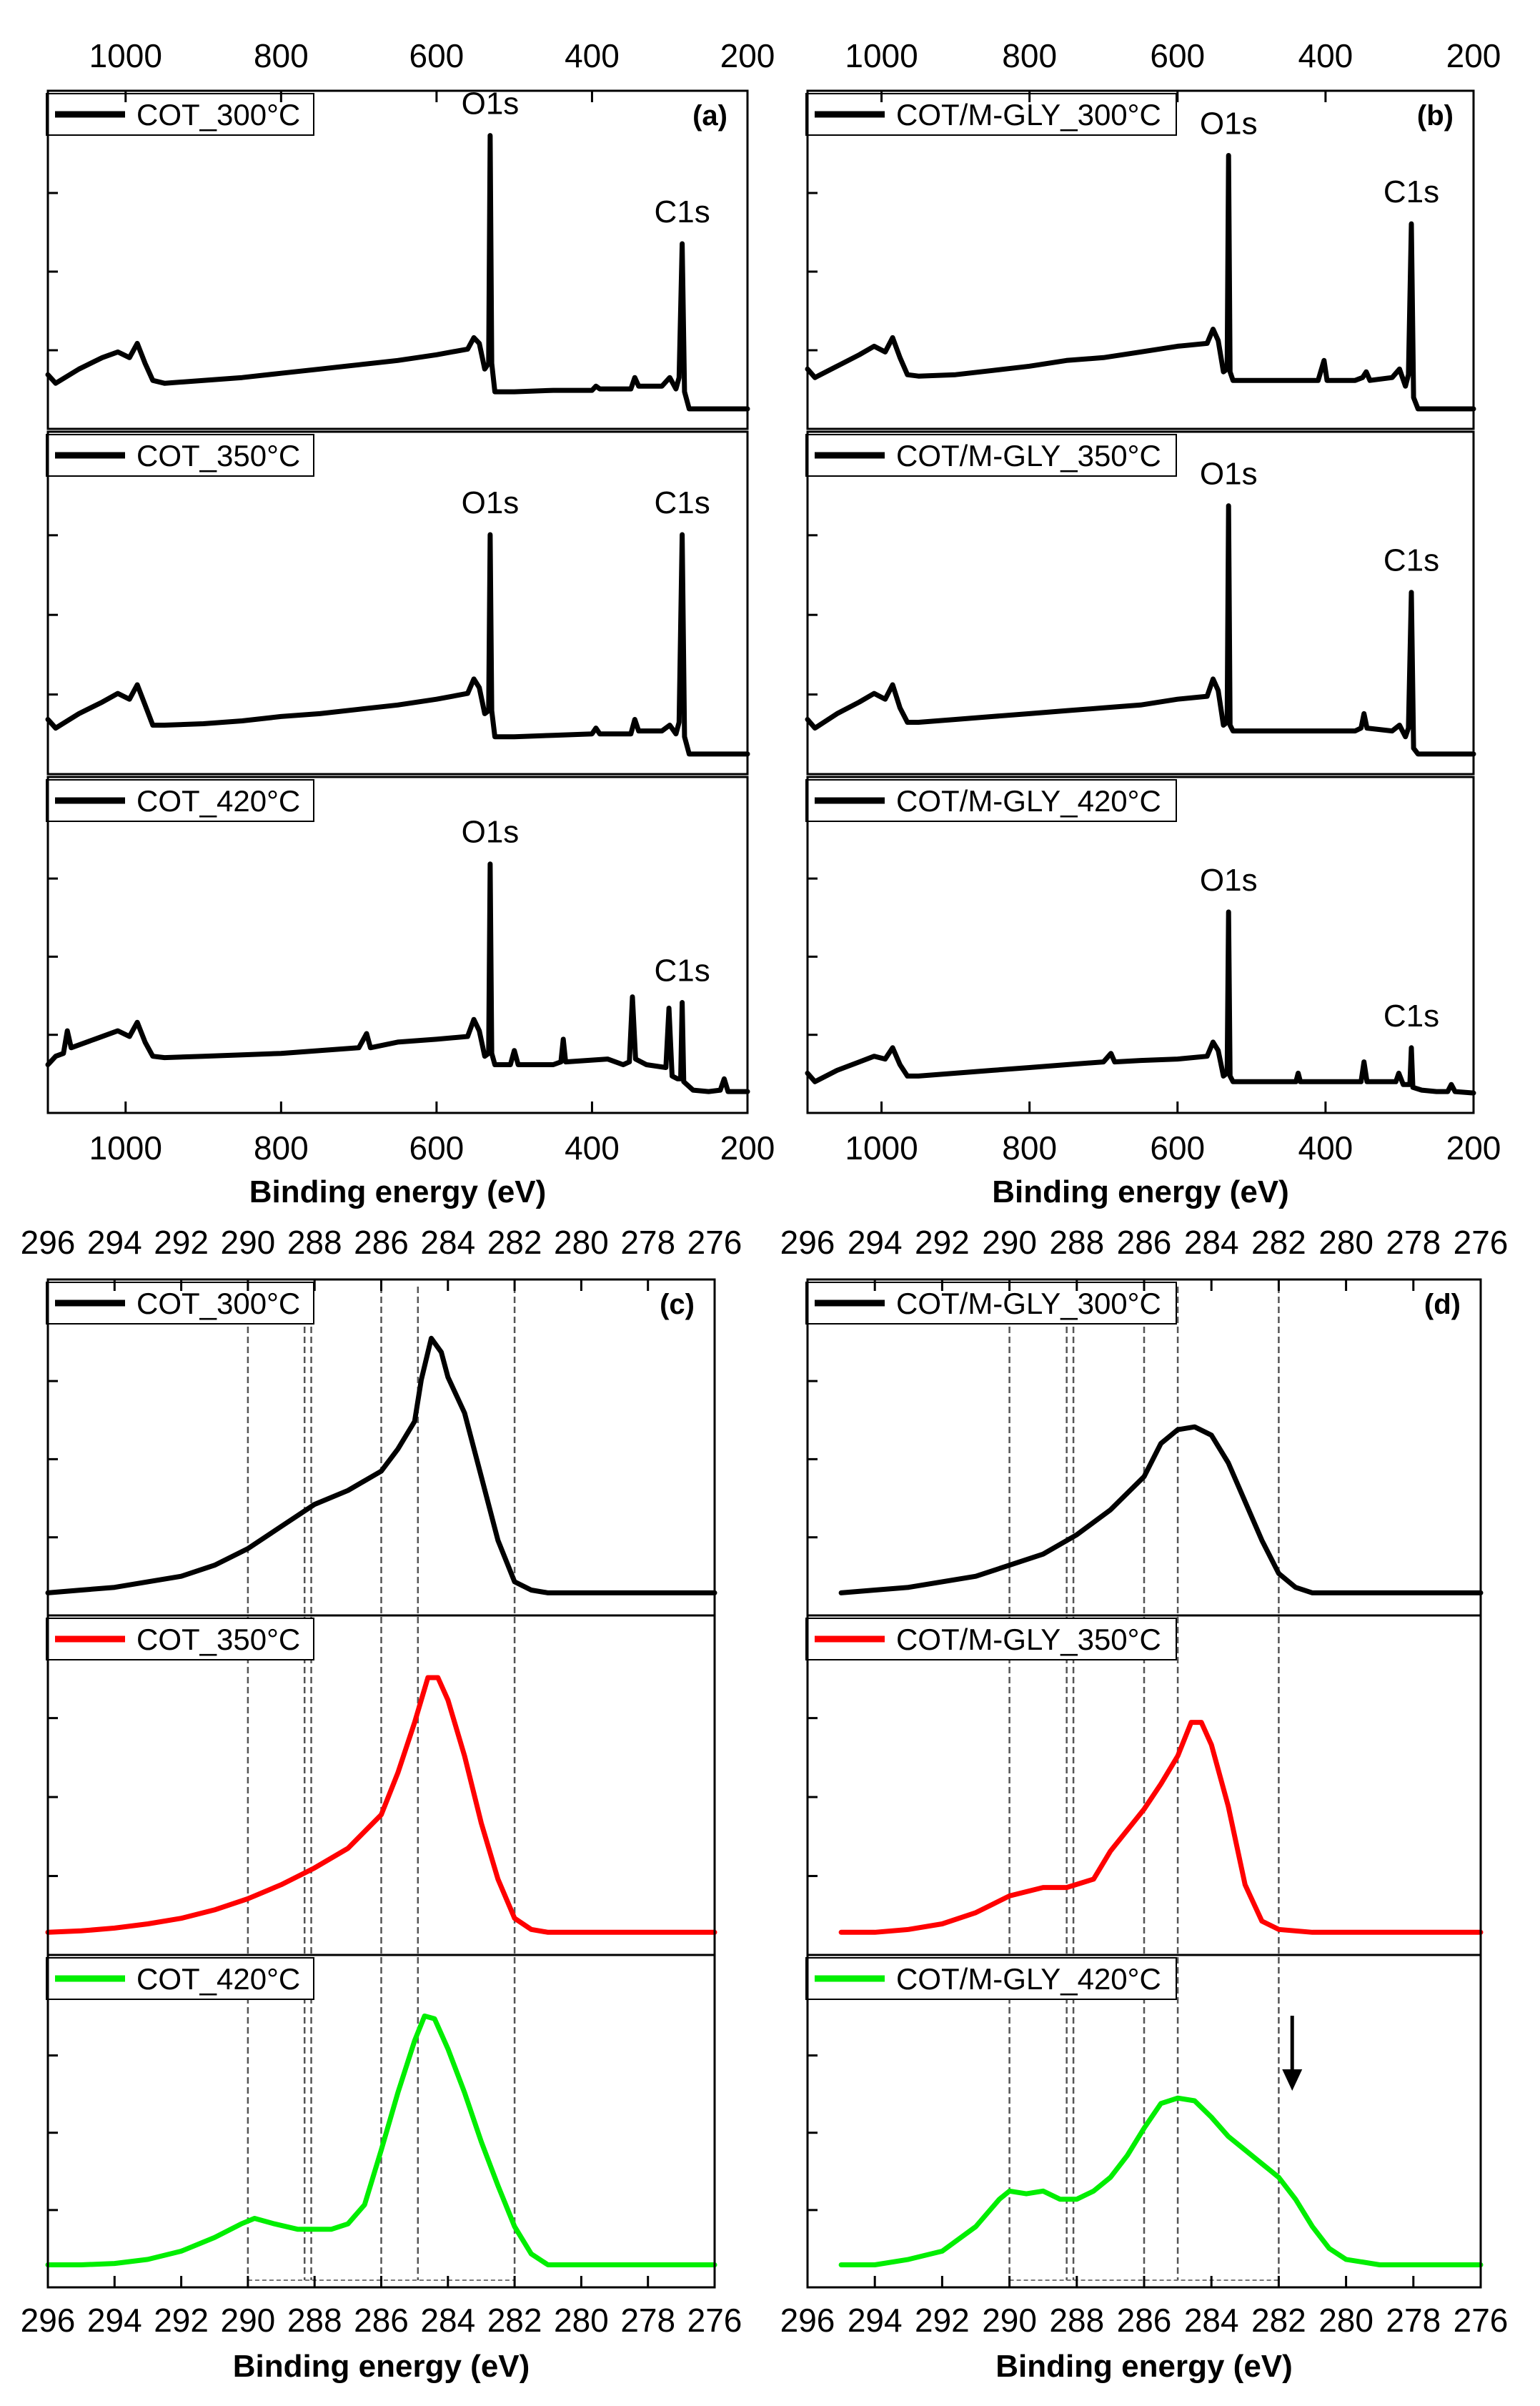  What do you see at coordinates (437, 56) in the screenshot?
I see `x-tick-label-top: 600` at bounding box center [437, 56].